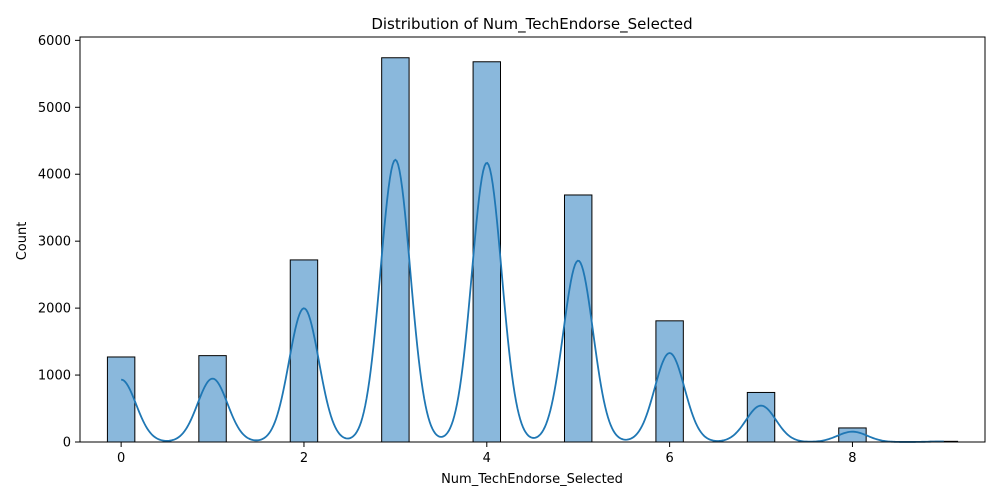  What do you see at coordinates (54, 376) in the screenshot?
I see `y-tick-label: 1000` at bounding box center [54, 376].